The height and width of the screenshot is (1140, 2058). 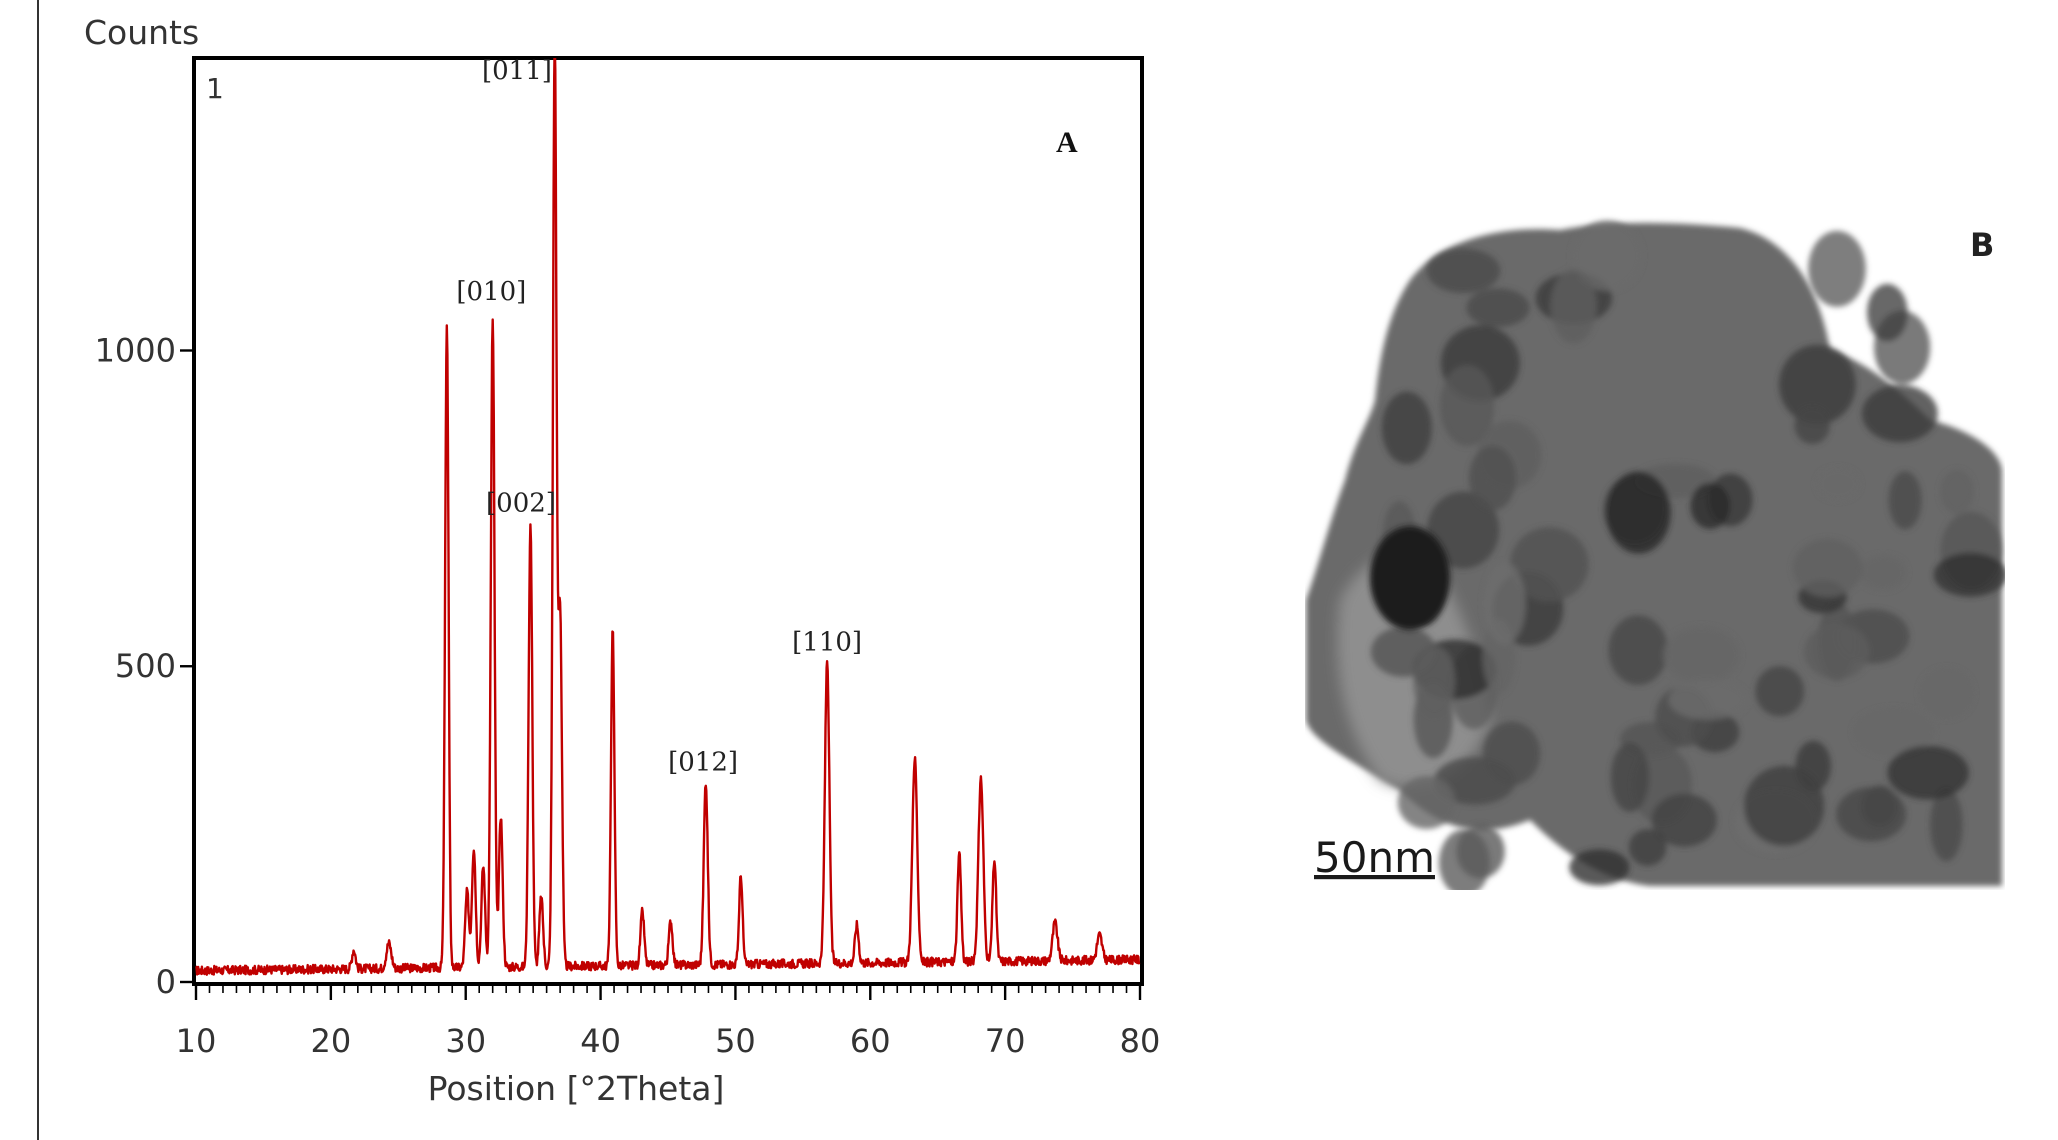 I want to click on x-tick-label: 50, so click(x=735, y=1041).